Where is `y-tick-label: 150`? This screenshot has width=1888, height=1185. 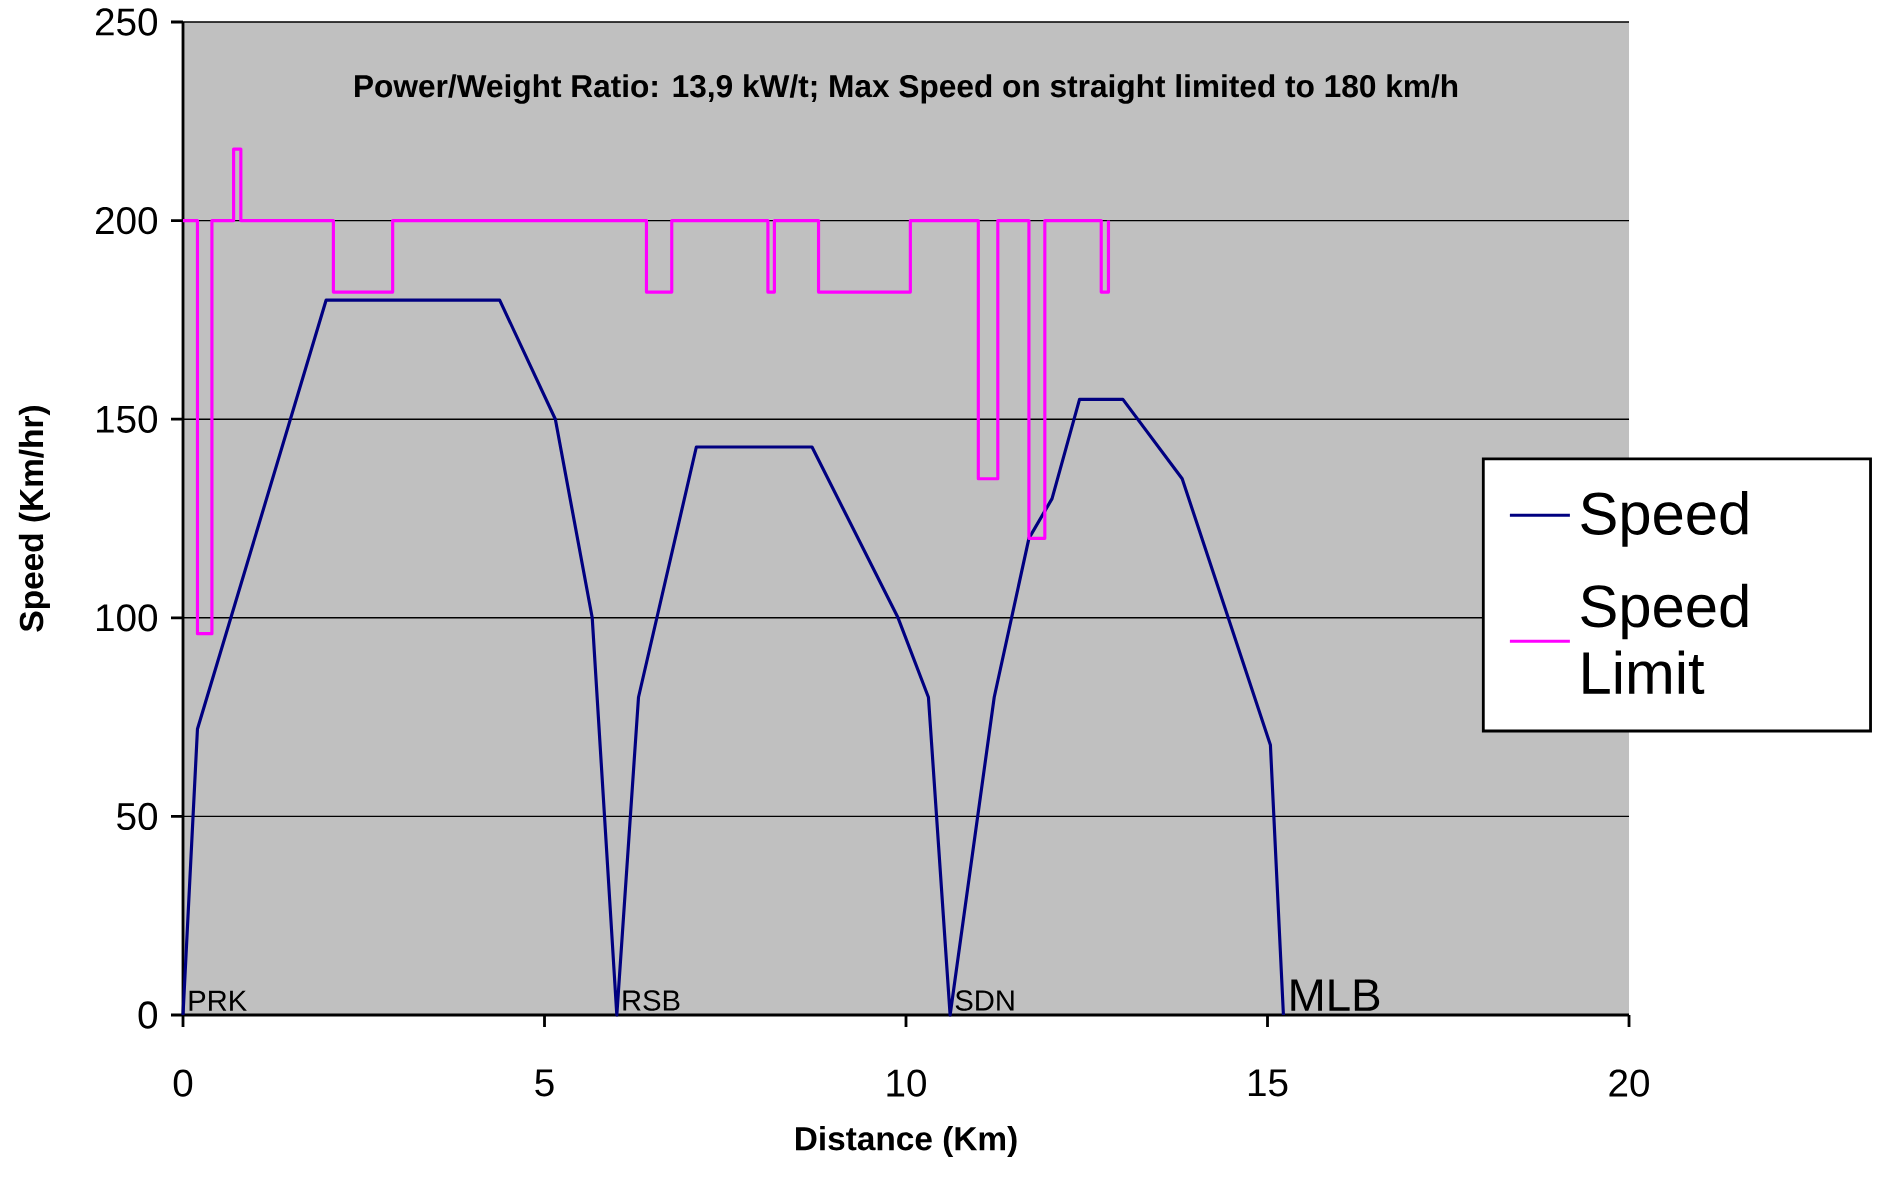 y-tick-label: 150 is located at coordinates (127, 419).